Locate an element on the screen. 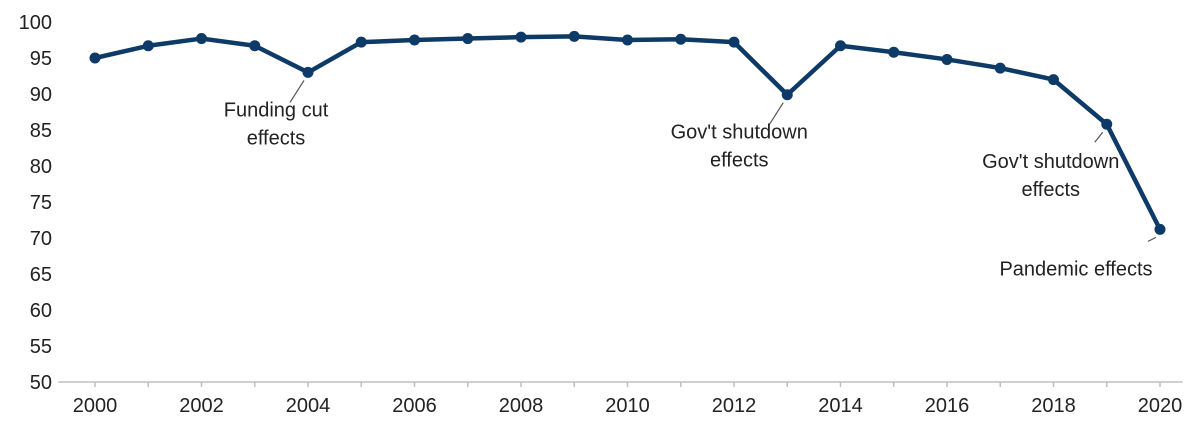  annotation-label: Pandemic effects is located at coordinates (1075, 269).